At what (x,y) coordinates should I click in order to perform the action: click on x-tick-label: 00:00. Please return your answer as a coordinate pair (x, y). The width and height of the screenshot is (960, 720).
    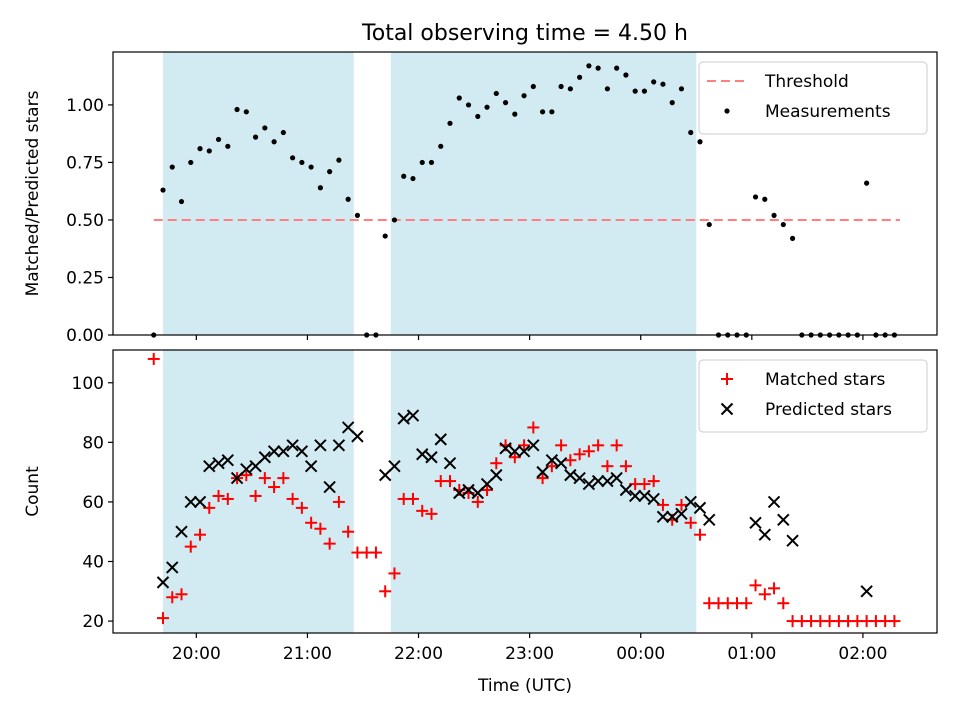
    Looking at the image, I should click on (640, 654).